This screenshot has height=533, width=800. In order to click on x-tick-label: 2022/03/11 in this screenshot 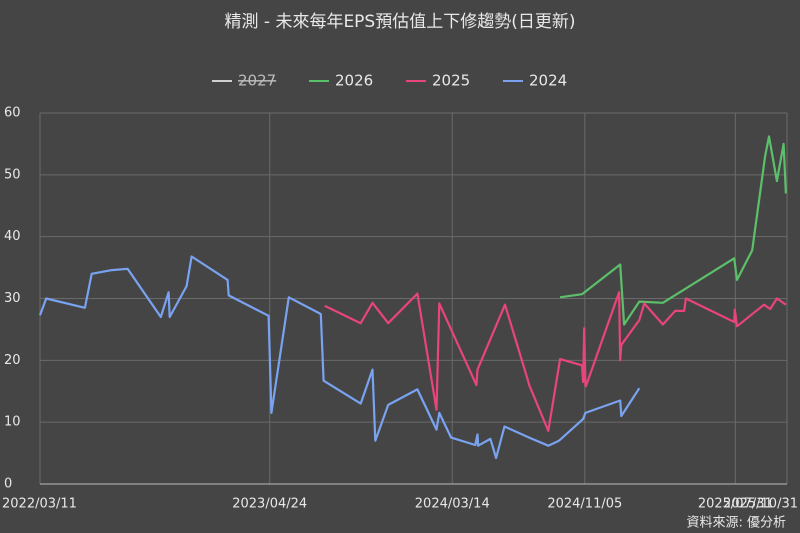, I will do `click(39, 504)`.